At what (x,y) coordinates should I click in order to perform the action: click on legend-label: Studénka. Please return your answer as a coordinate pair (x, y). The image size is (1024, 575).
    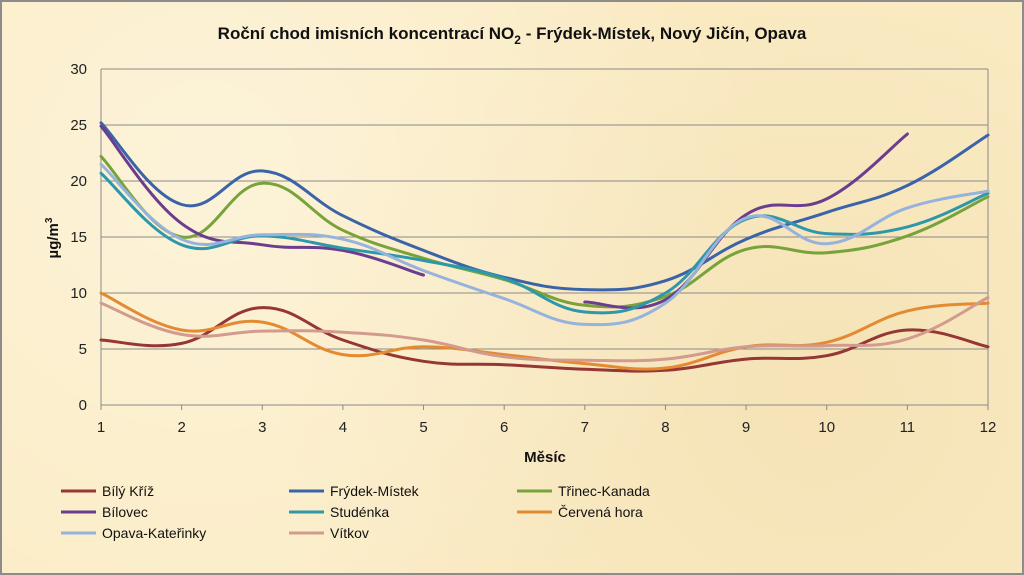
    Looking at the image, I should click on (359, 512).